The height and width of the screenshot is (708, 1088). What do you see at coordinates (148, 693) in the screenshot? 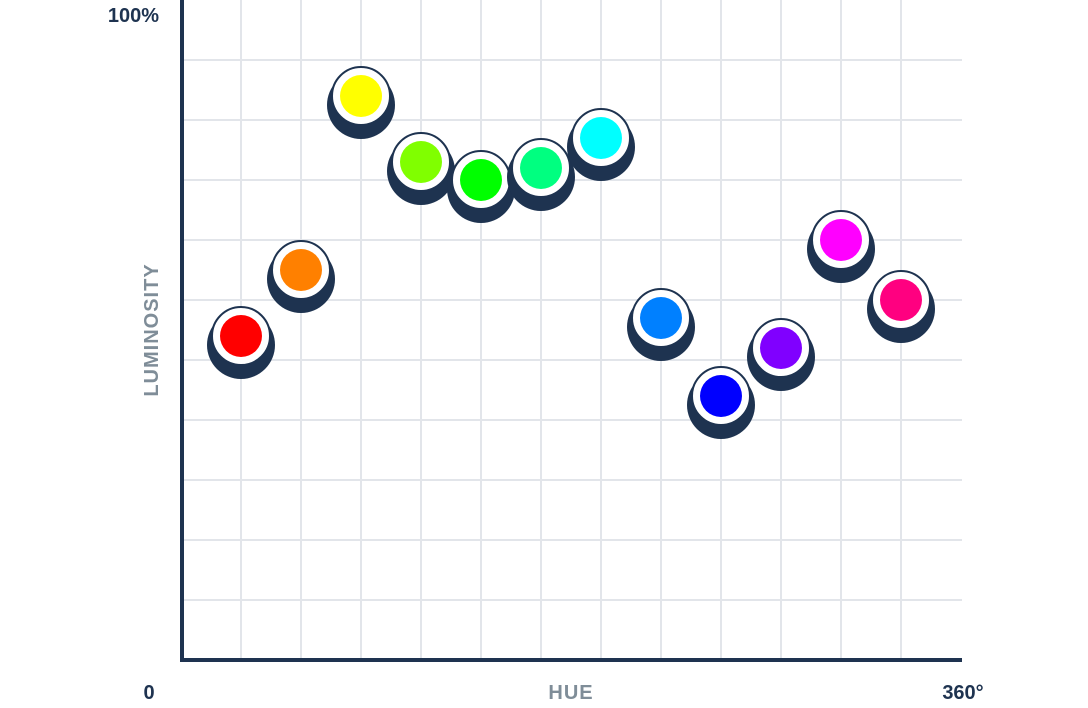
I see `x-min-label: 0` at bounding box center [148, 693].